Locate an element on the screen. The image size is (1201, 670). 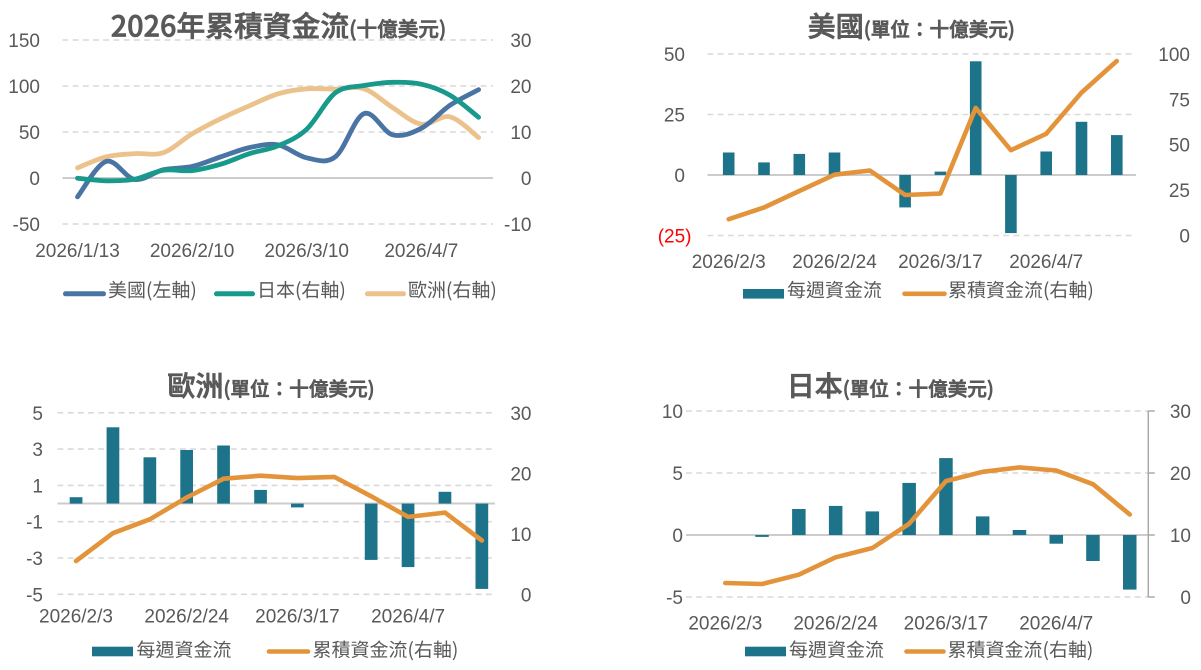
svg-text: 2026/1/13 is located at coordinates (77, 251).